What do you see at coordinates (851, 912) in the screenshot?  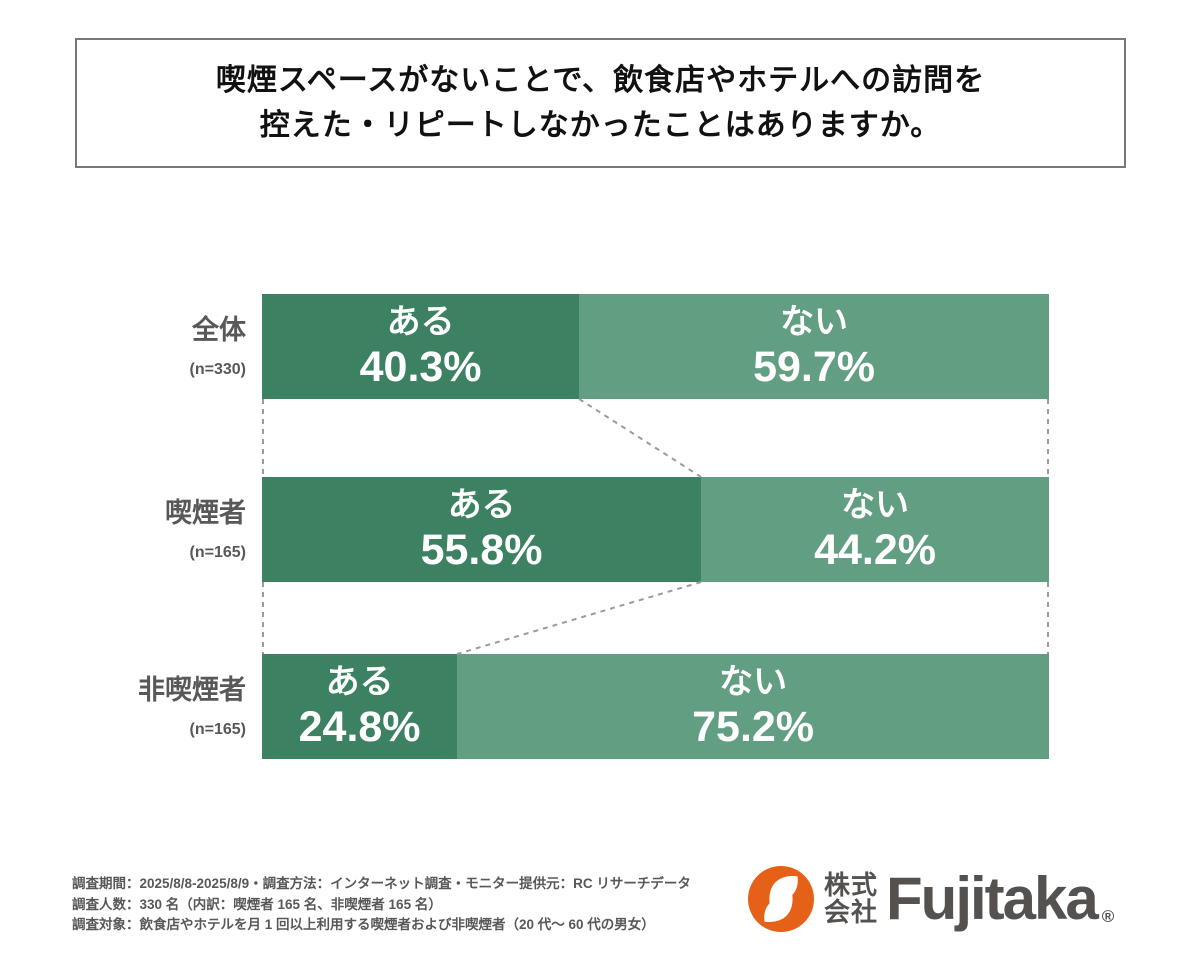 I see `company-type-line2: 会社` at bounding box center [851, 912].